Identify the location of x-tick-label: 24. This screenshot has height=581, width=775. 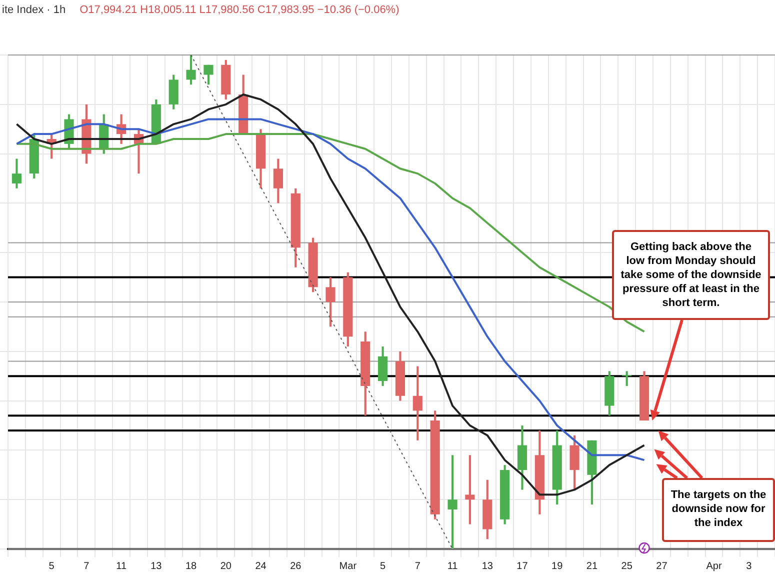
(261, 566).